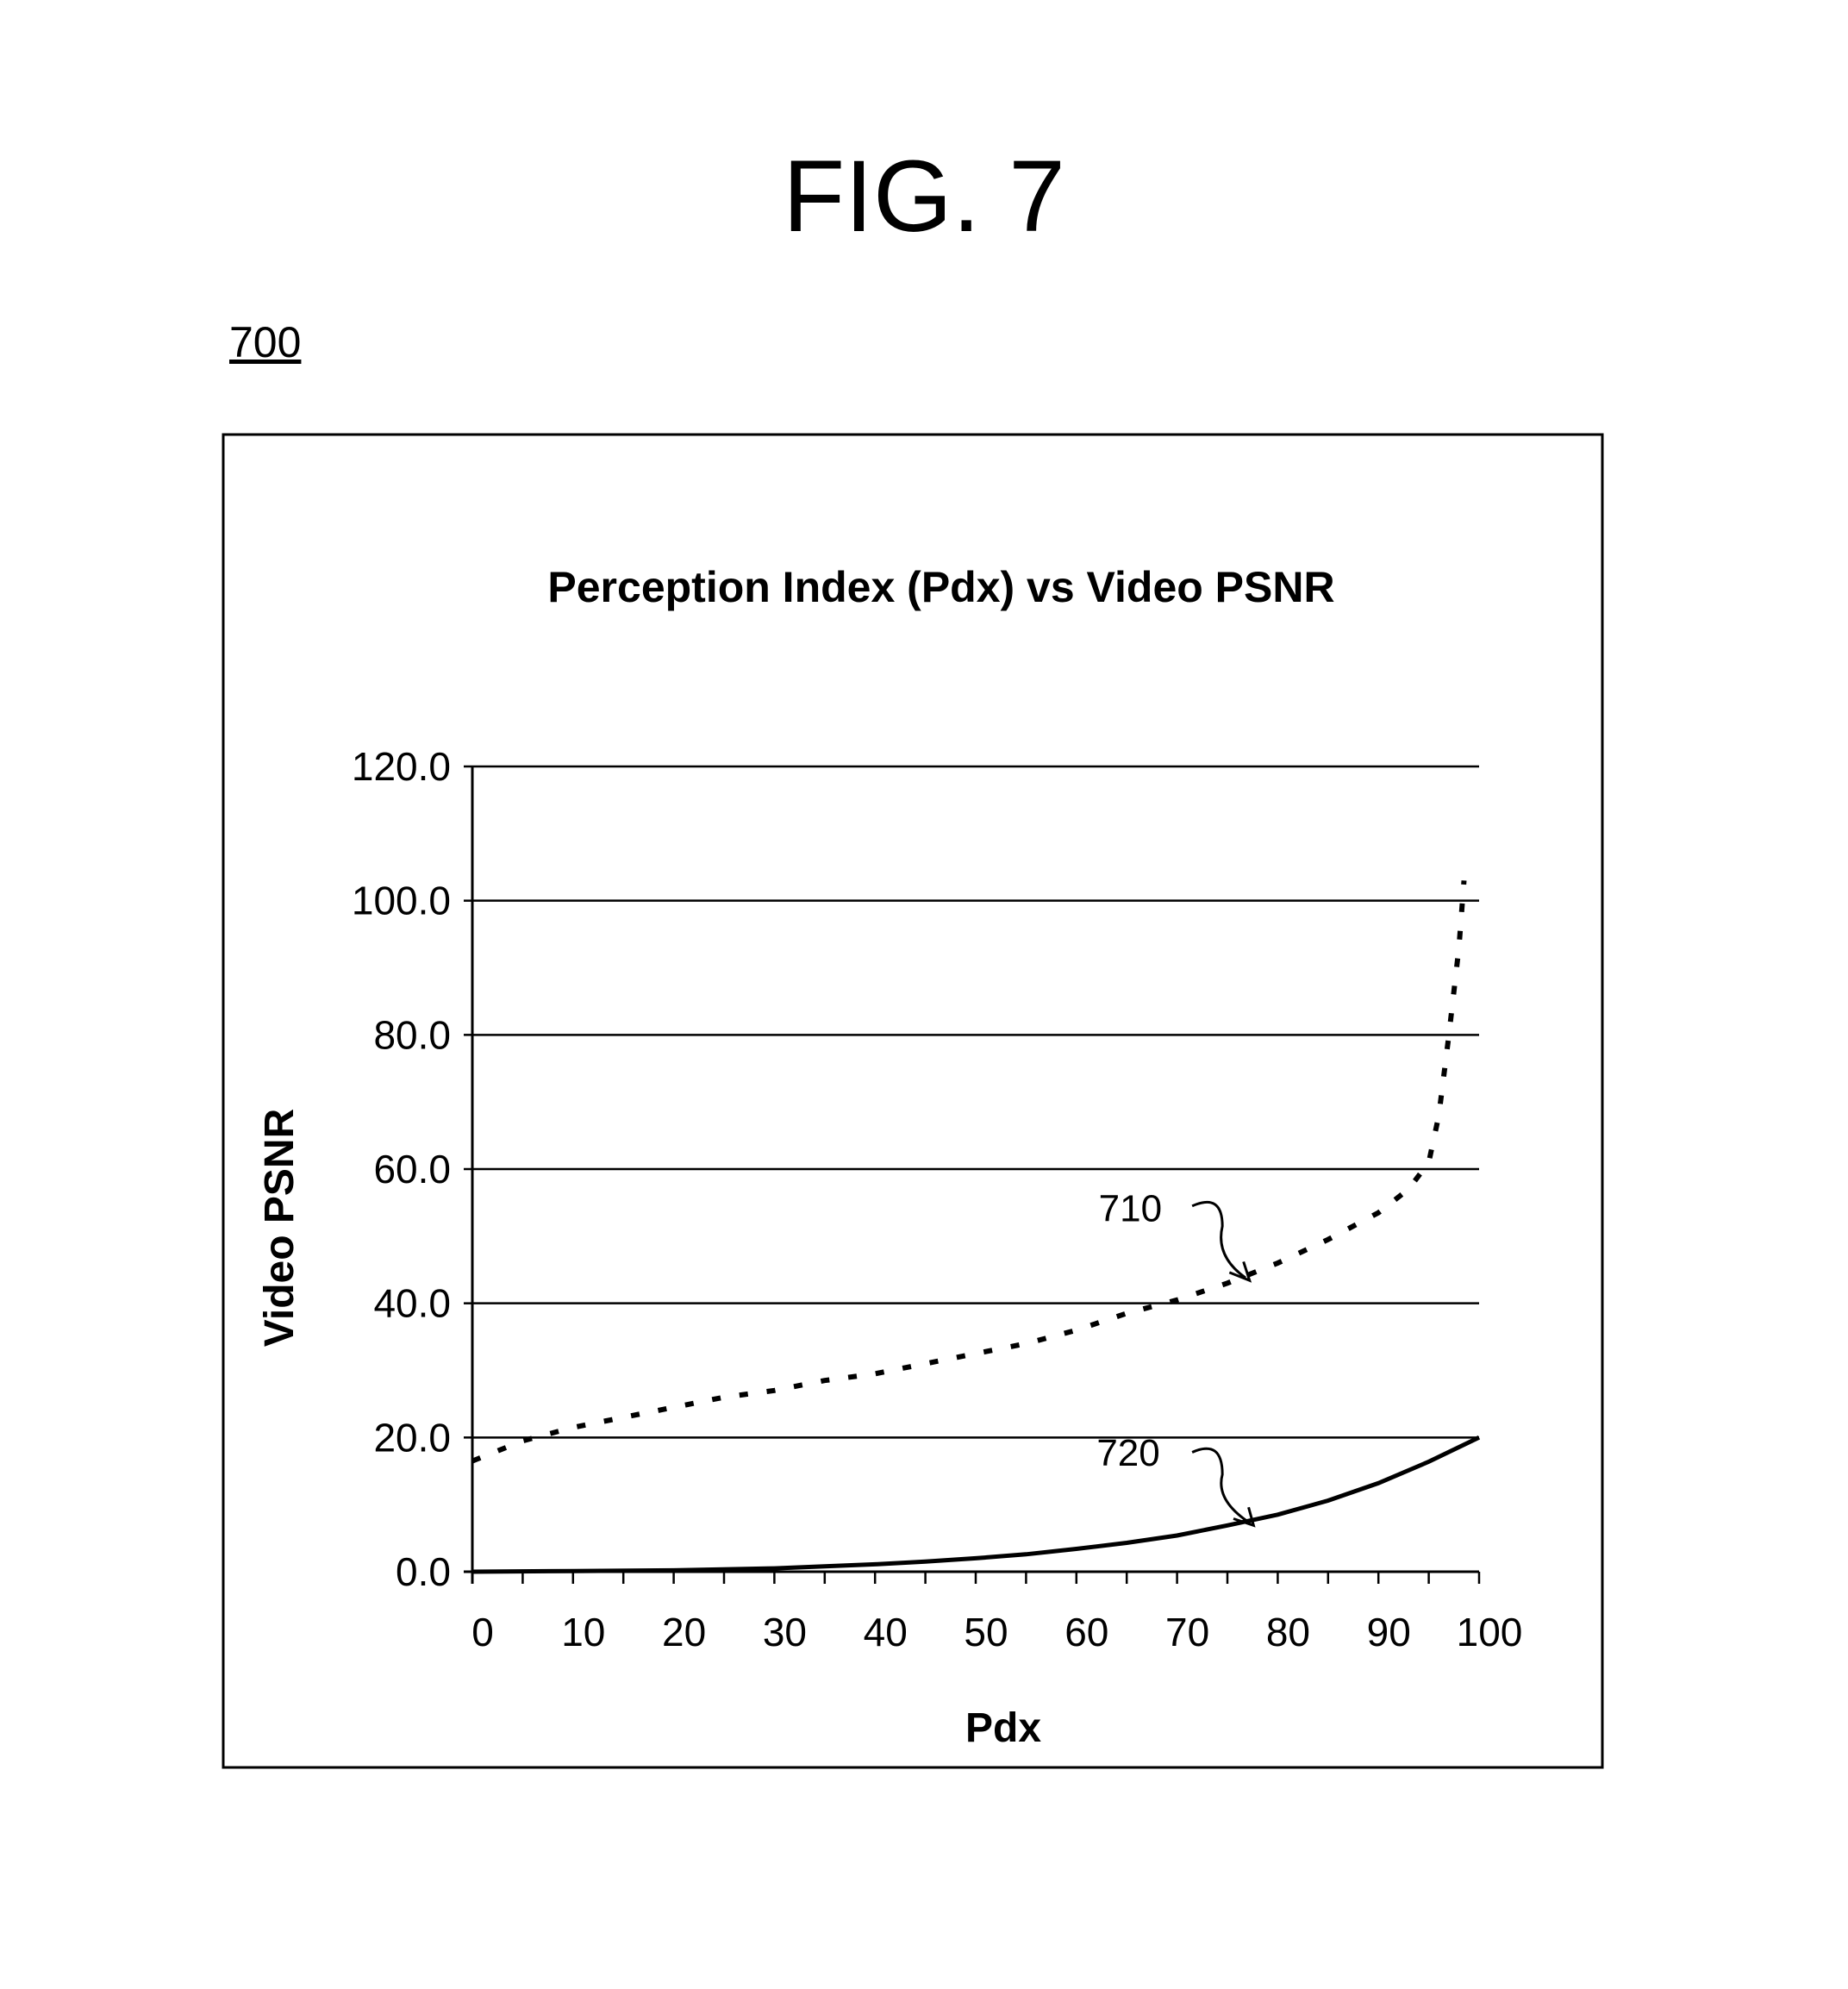 Image resolution: width=1848 pixels, height=1989 pixels. Describe the element at coordinates (1490, 1632) in the screenshot. I see `x-tick-label: 100` at that location.